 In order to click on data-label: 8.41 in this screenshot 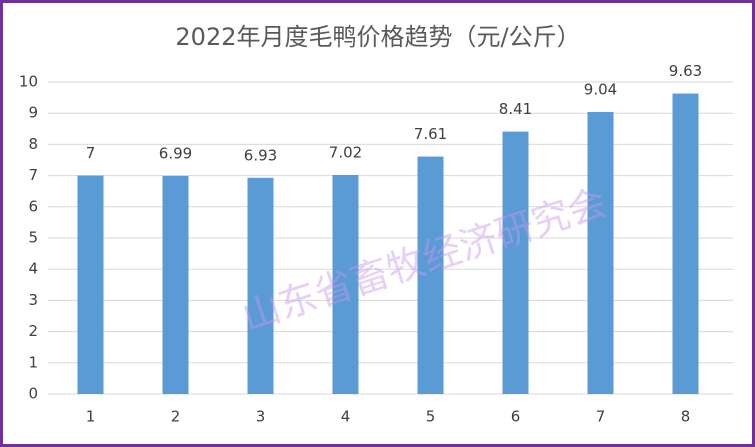, I will do `click(515, 109)`.